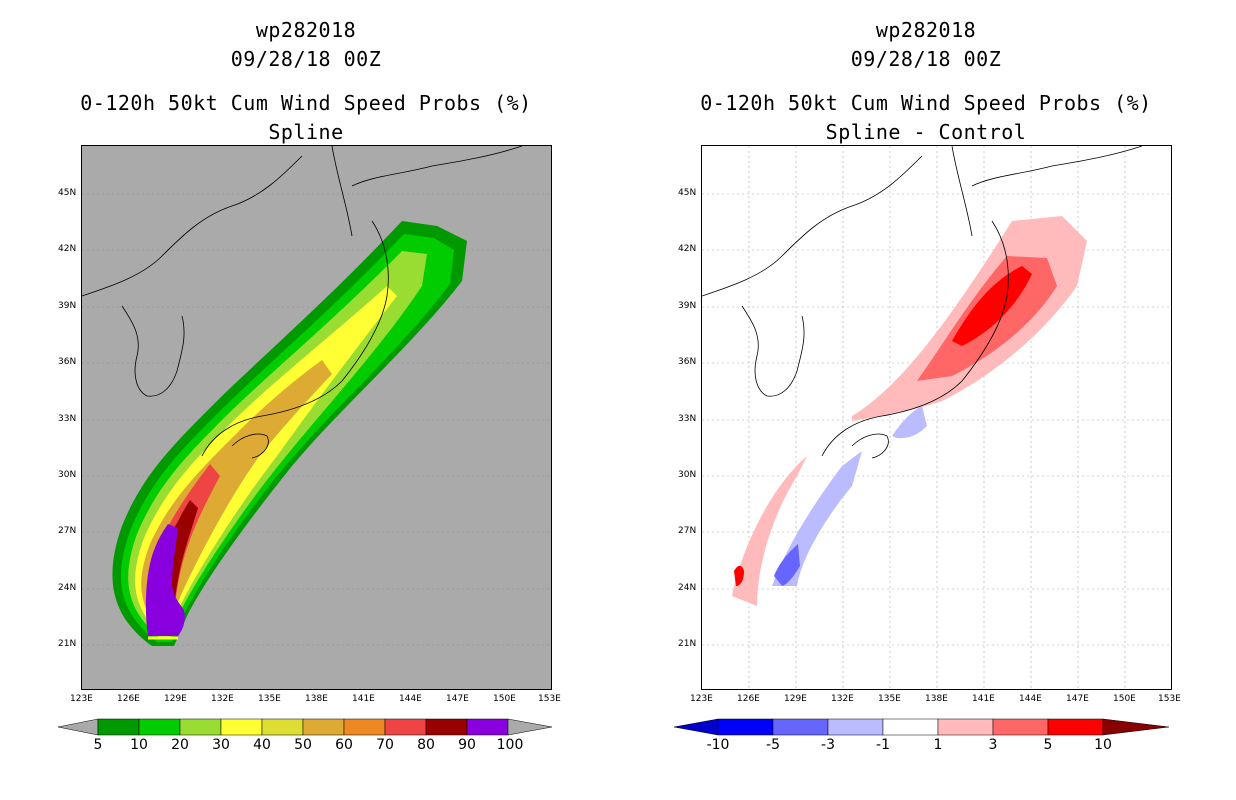 The height and width of the screenshot is (800, 1236). Describe the element at coordinates (687, 644) in the screenshot. I see `right-lat-21: 21N` at that location.